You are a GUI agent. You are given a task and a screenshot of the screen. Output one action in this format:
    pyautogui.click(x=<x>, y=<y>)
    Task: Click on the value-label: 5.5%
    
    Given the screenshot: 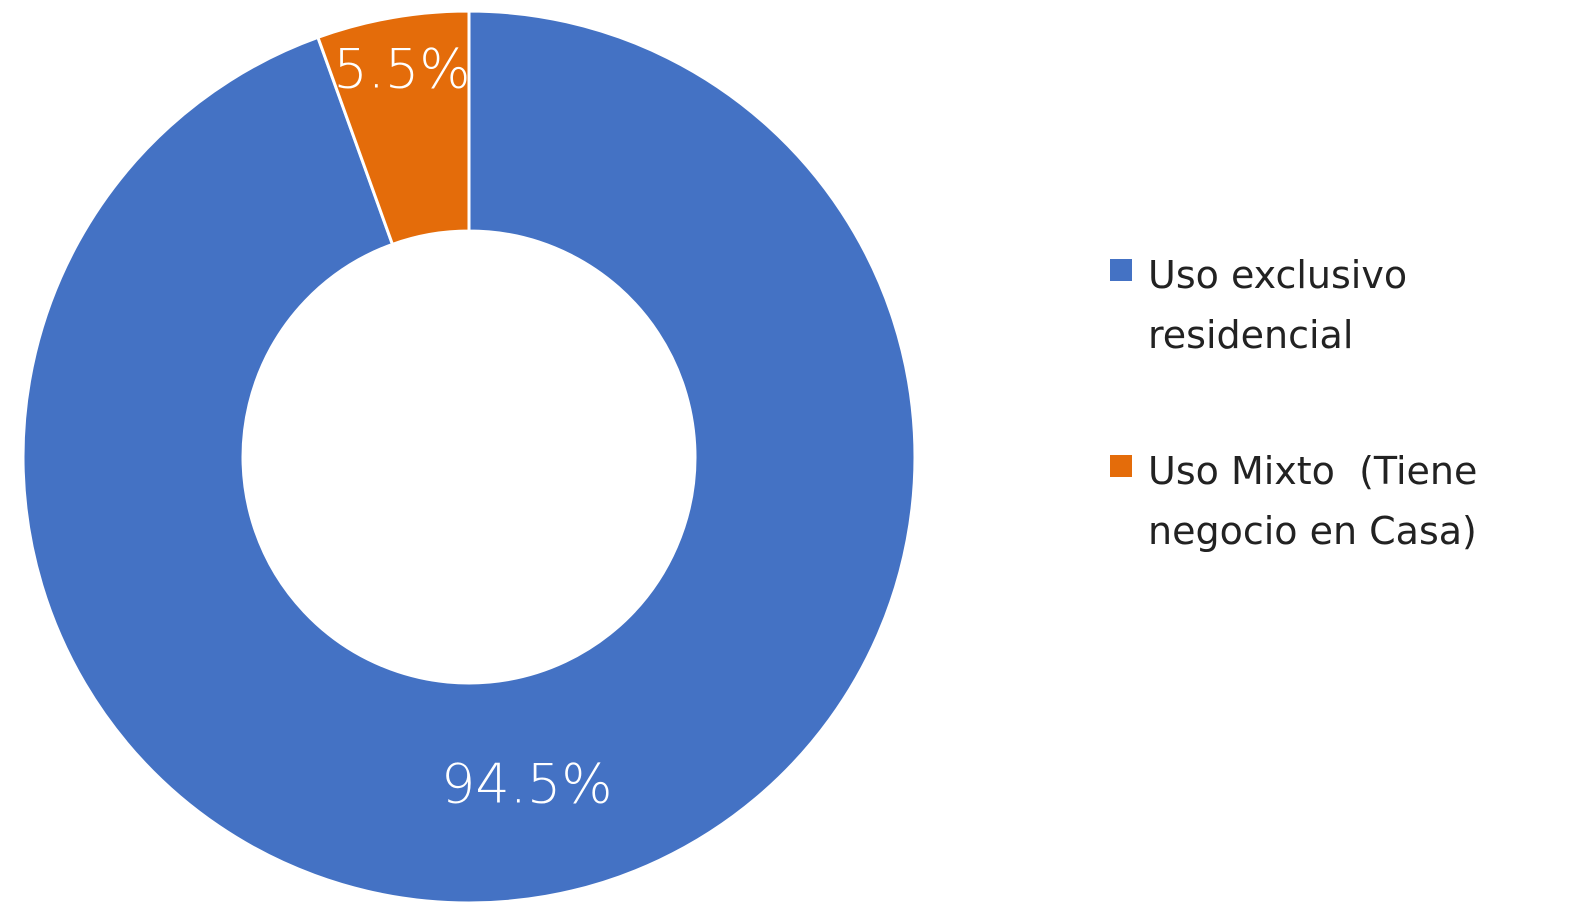 What is the action you would take?
    pyautogui.click(x=401, y=69)
    